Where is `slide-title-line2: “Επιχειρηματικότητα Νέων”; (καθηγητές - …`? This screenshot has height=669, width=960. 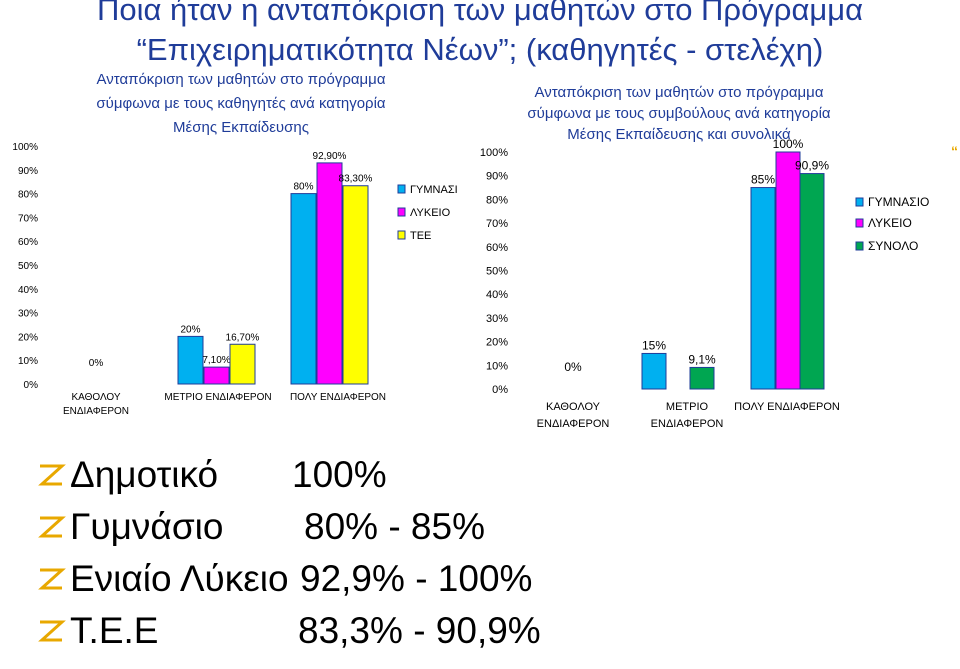
slide-title-line2: “Επιχειρηματικότητα Νέων”; (καθηγητές - … is located at coordinates (480, 49).